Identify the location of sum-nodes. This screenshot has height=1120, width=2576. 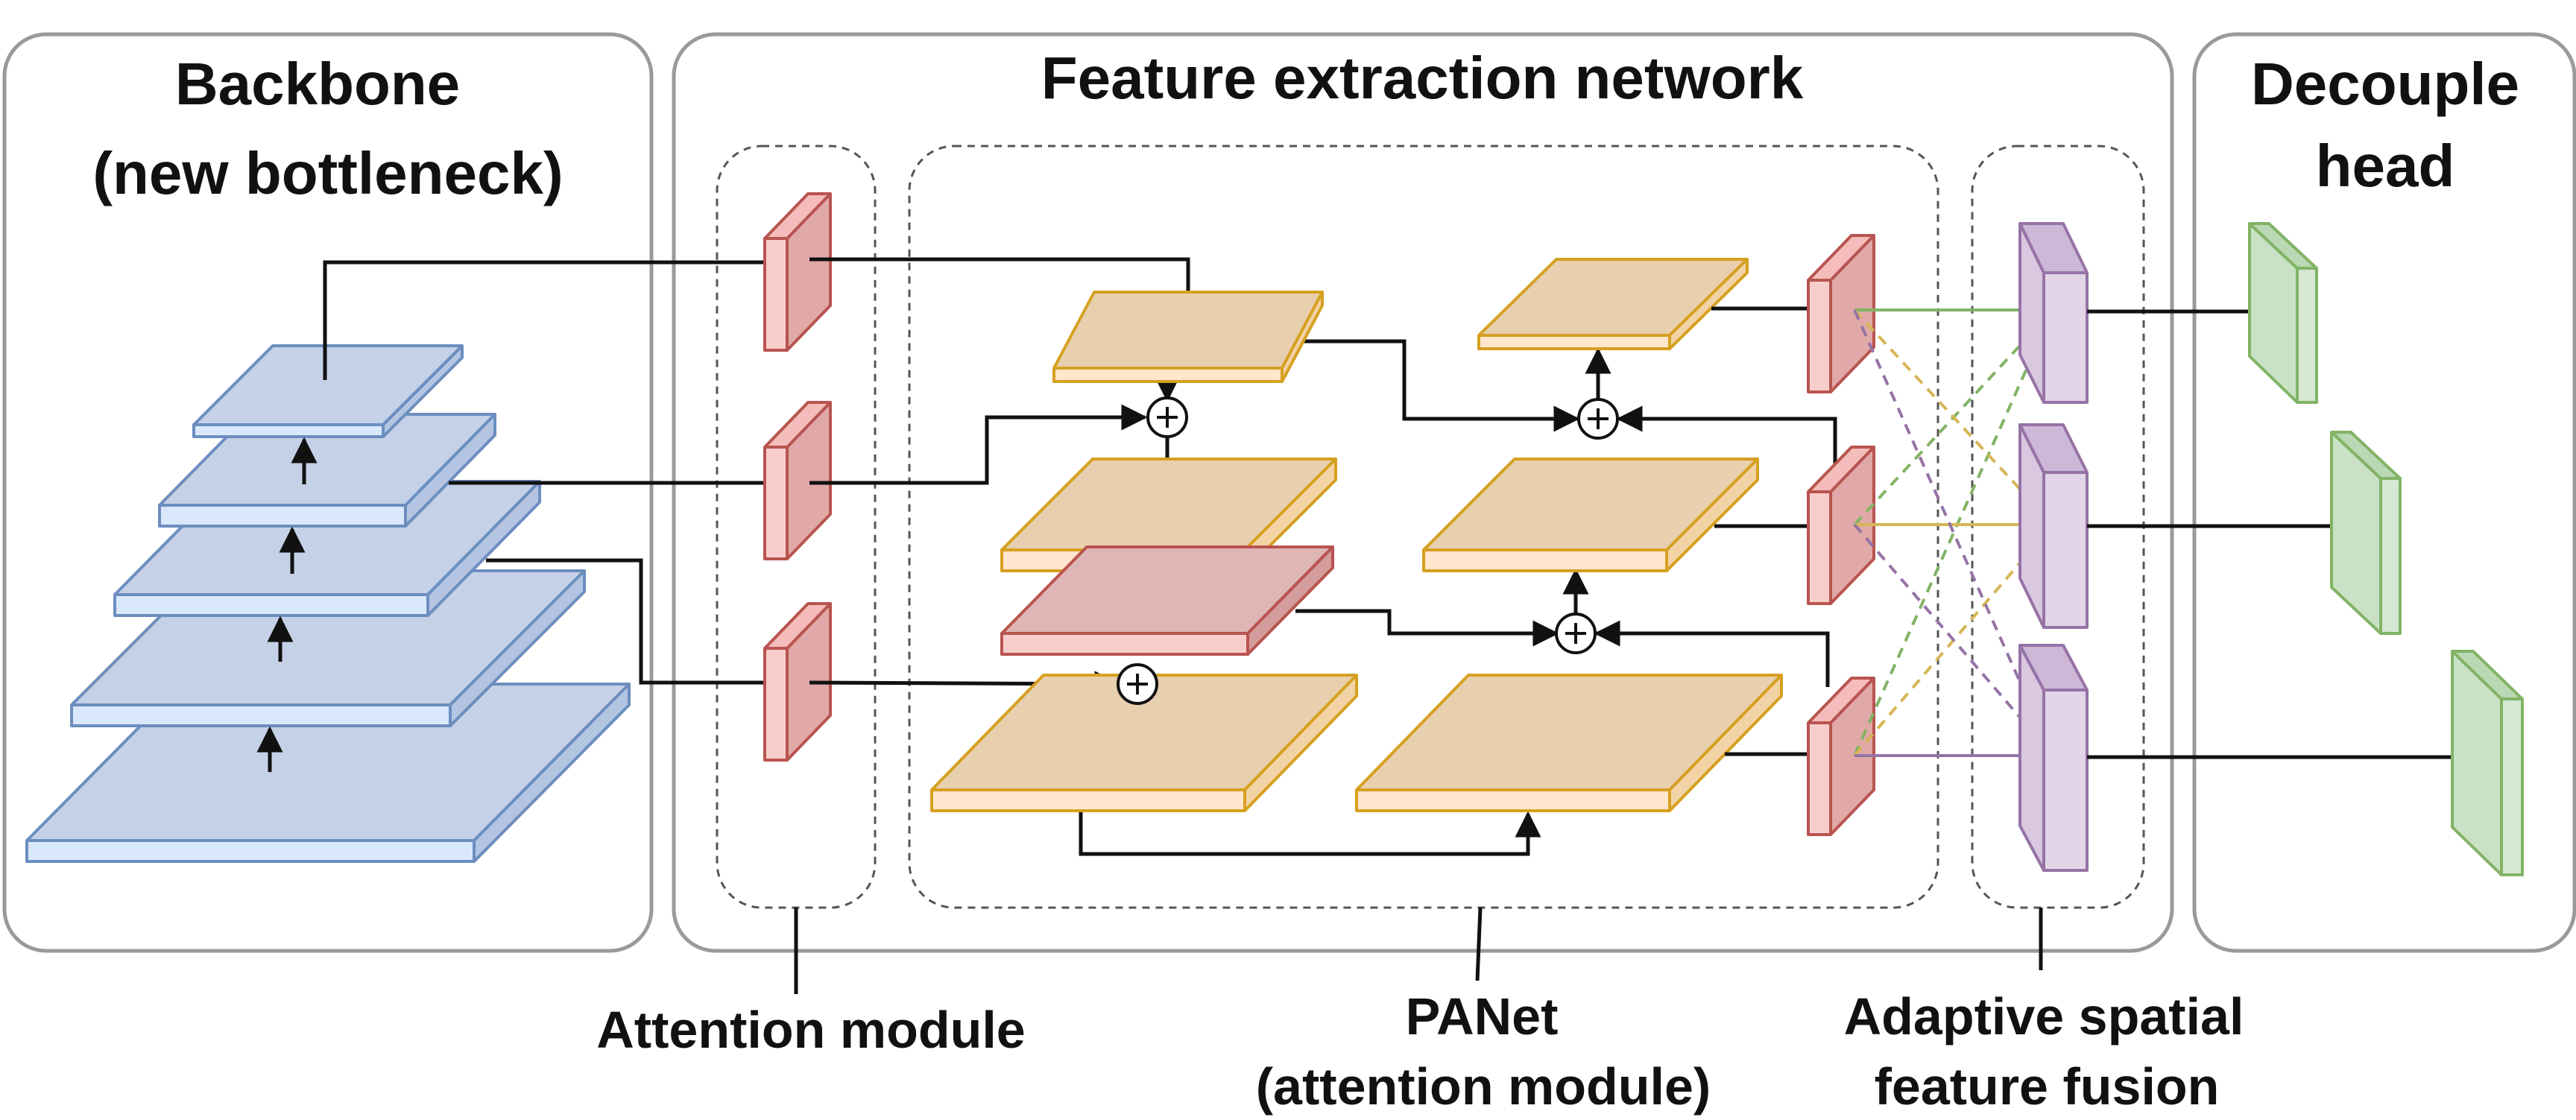
(1368, 550).